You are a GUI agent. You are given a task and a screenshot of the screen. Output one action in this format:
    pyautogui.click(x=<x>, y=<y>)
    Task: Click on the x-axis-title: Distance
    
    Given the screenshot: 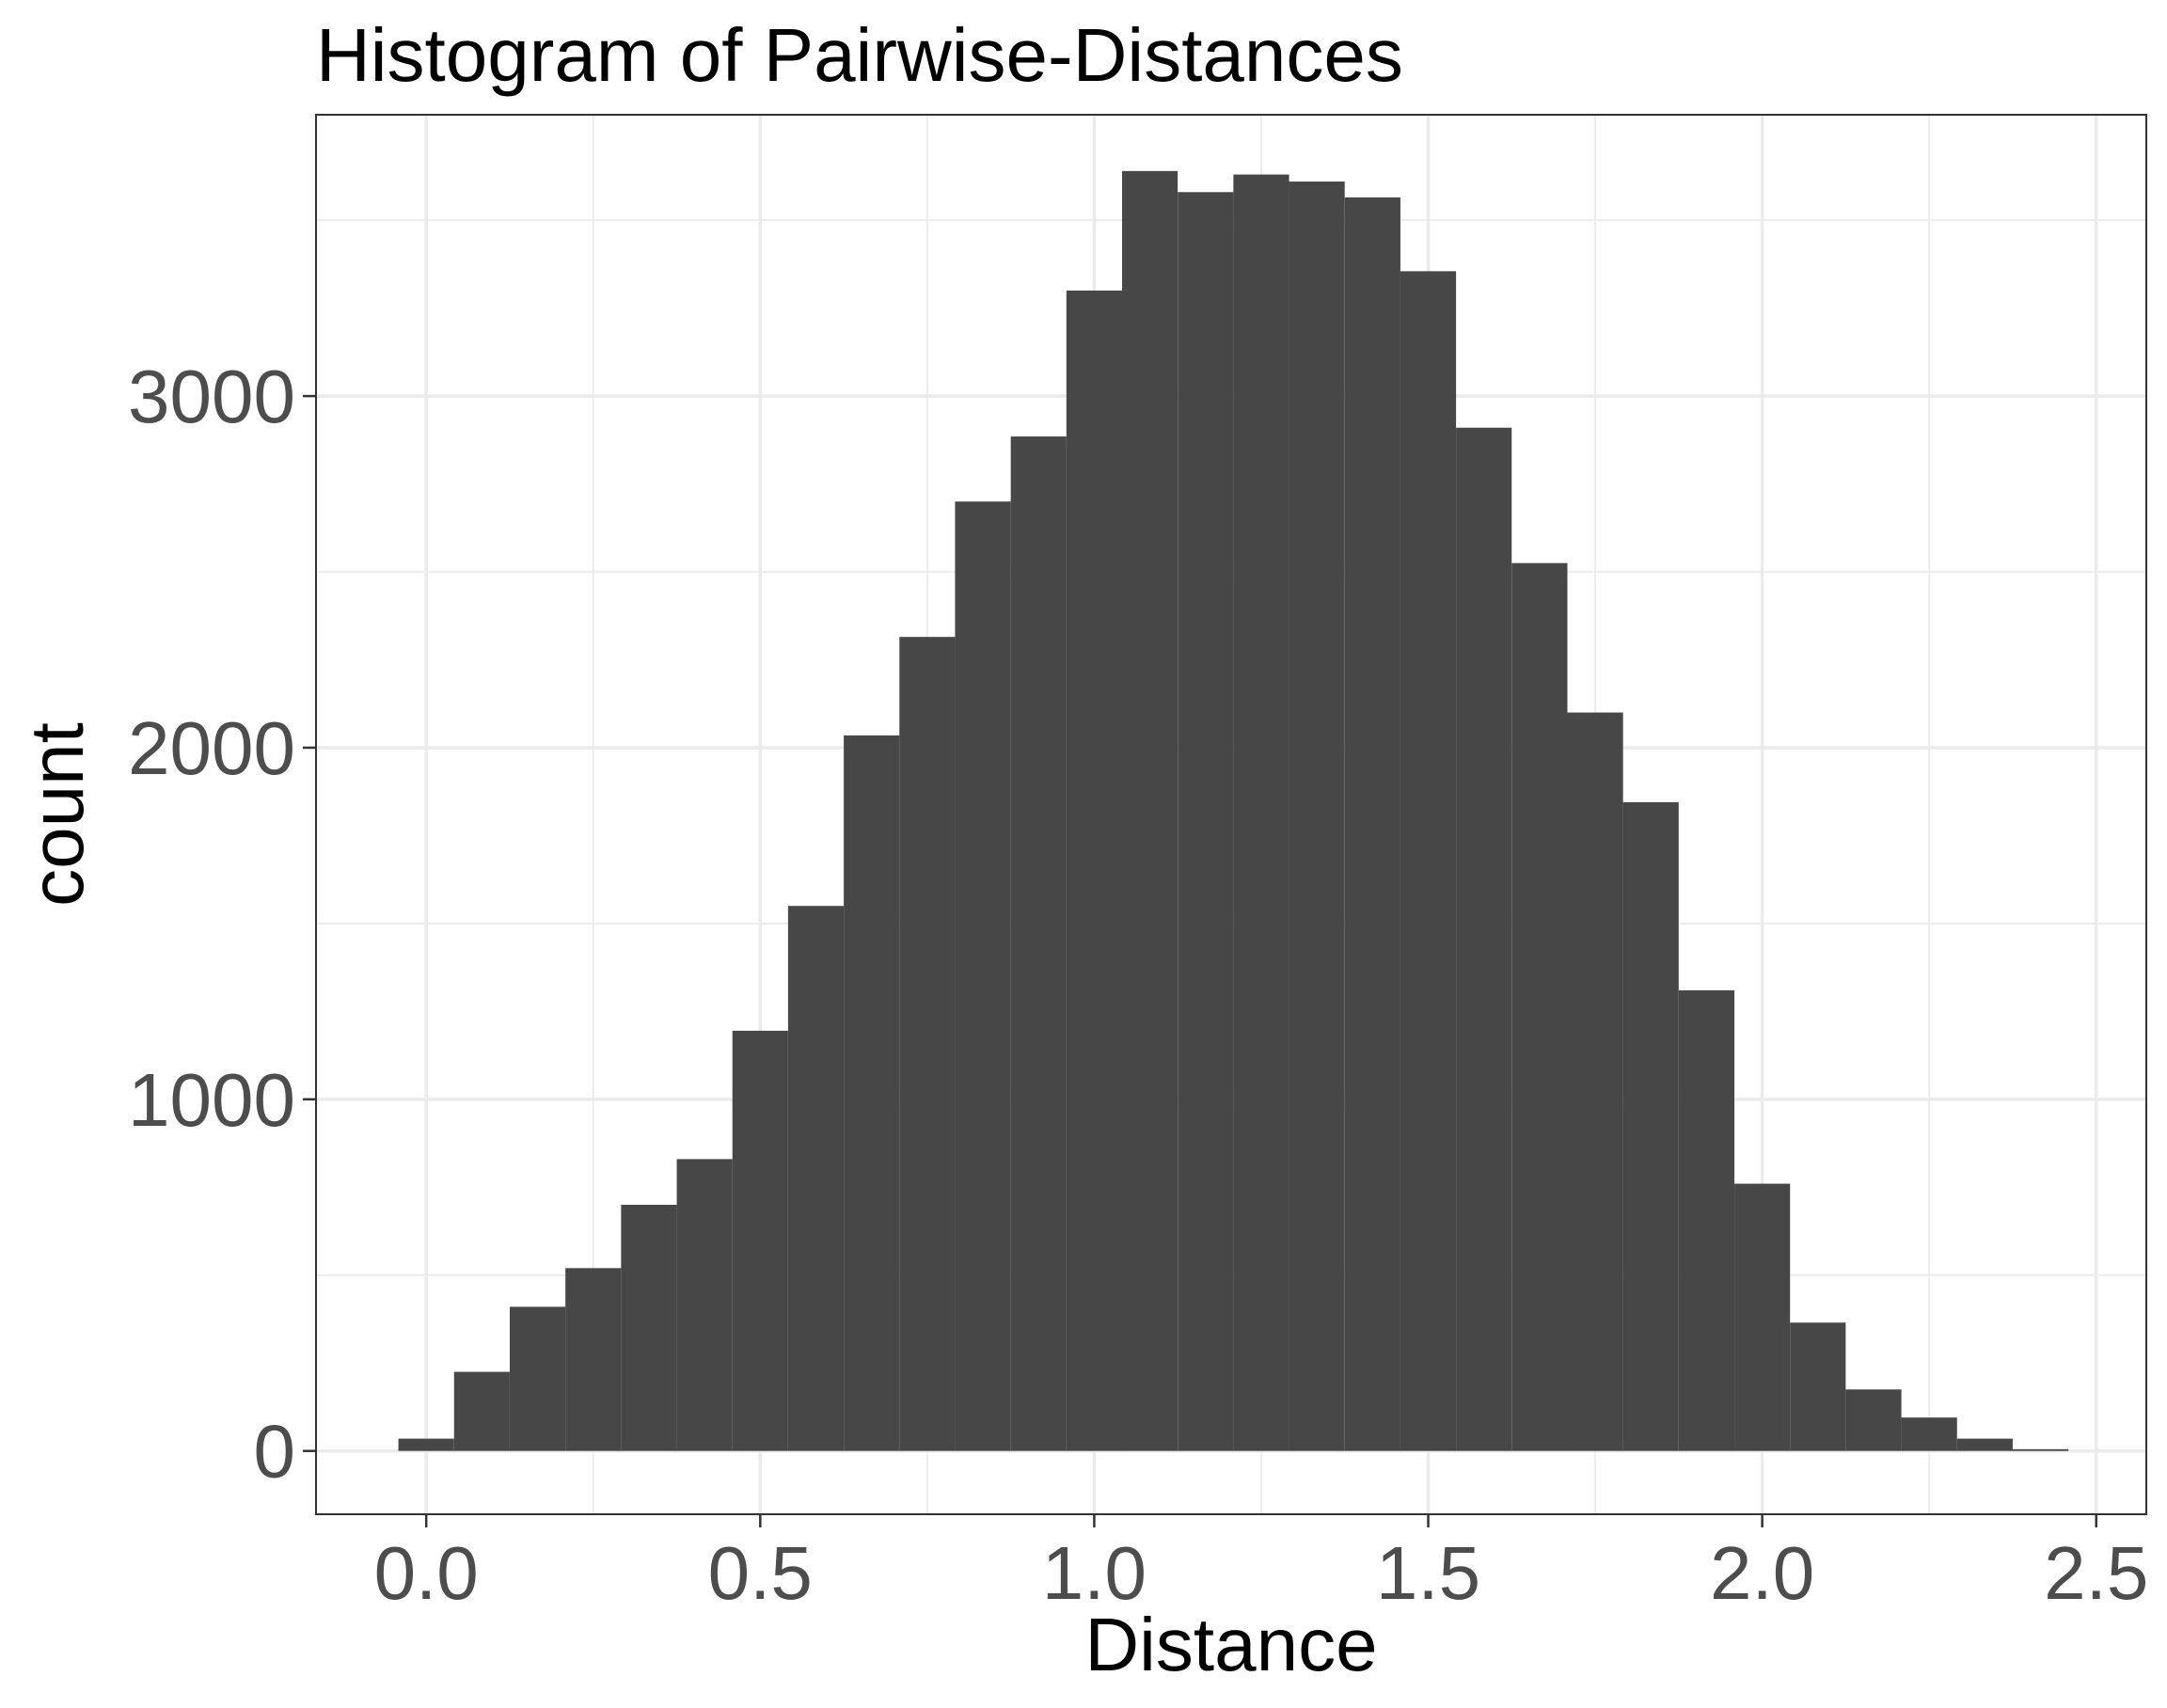 What is the action you would take?
    pyautogui.click(x=1230, y=1644)
    